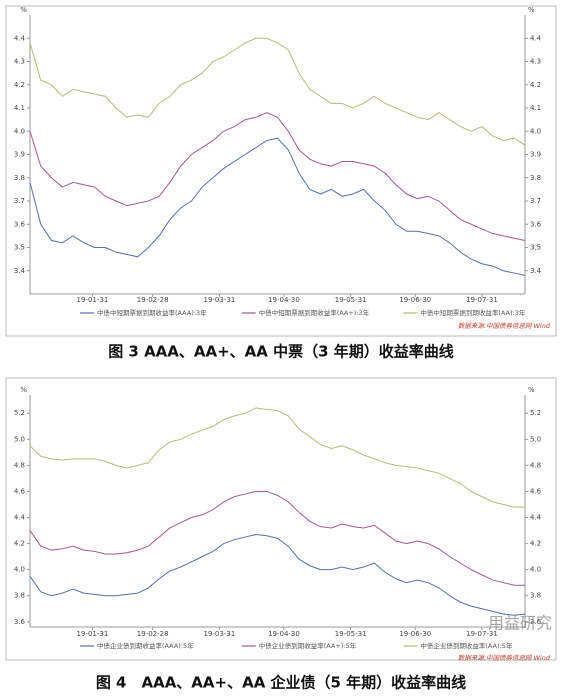 The image size is (563, 698). I want to click on legend-label: 中债中短期票据到期收益率(AAA):3年, so click(152, 312).